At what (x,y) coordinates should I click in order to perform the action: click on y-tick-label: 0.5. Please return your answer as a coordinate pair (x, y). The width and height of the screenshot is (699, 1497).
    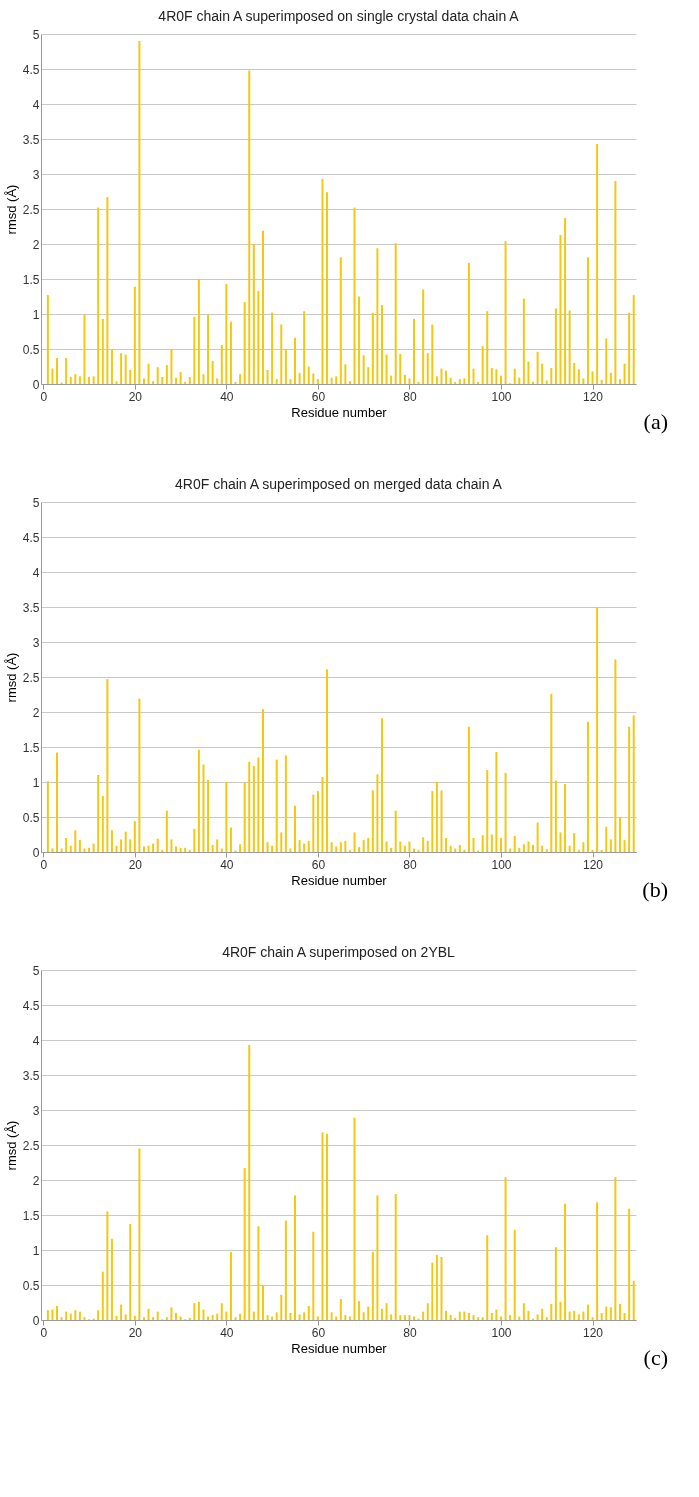
    Looking at the image, I should click on (31, 349).